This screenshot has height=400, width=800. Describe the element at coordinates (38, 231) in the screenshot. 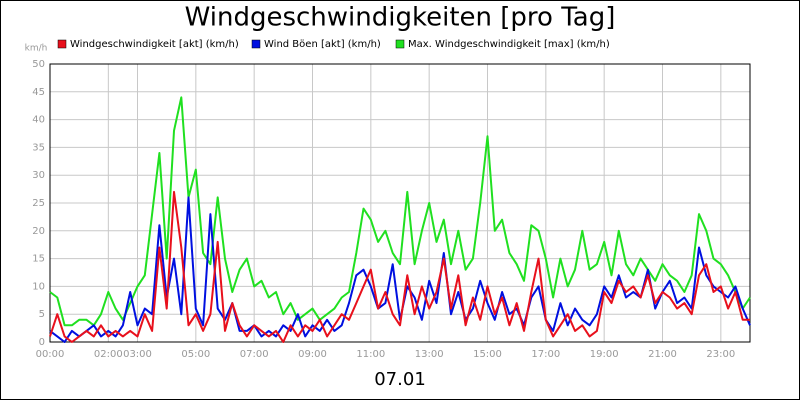

I see `y-tick-label: 20` at that location.